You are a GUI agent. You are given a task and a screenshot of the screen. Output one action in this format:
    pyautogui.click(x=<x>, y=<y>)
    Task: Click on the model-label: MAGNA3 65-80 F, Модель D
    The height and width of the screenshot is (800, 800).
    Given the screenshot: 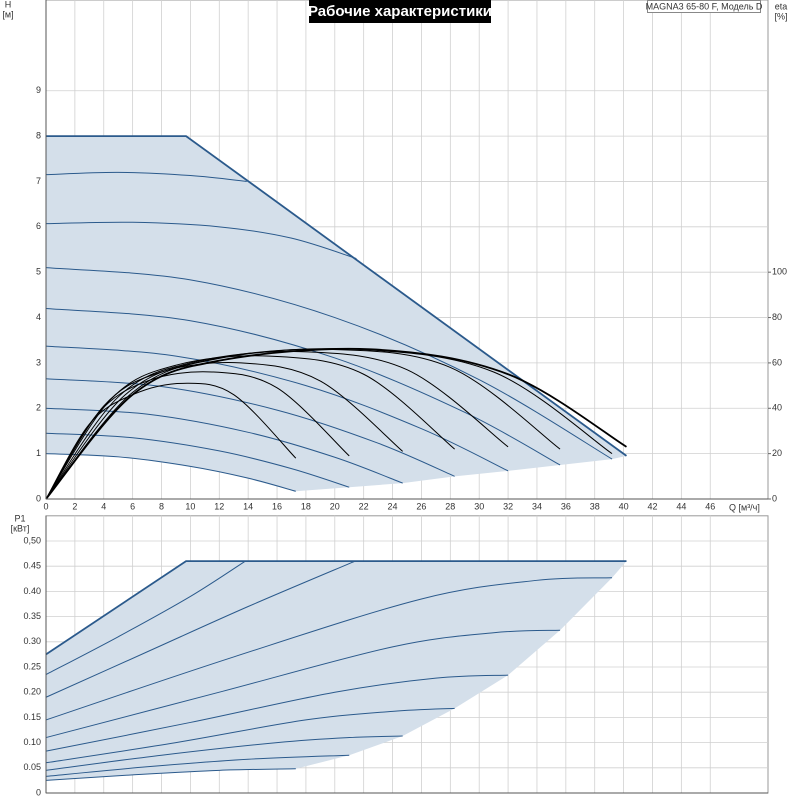 What is the action you would take?
    pyautogui.click(x=704, y=6)
    